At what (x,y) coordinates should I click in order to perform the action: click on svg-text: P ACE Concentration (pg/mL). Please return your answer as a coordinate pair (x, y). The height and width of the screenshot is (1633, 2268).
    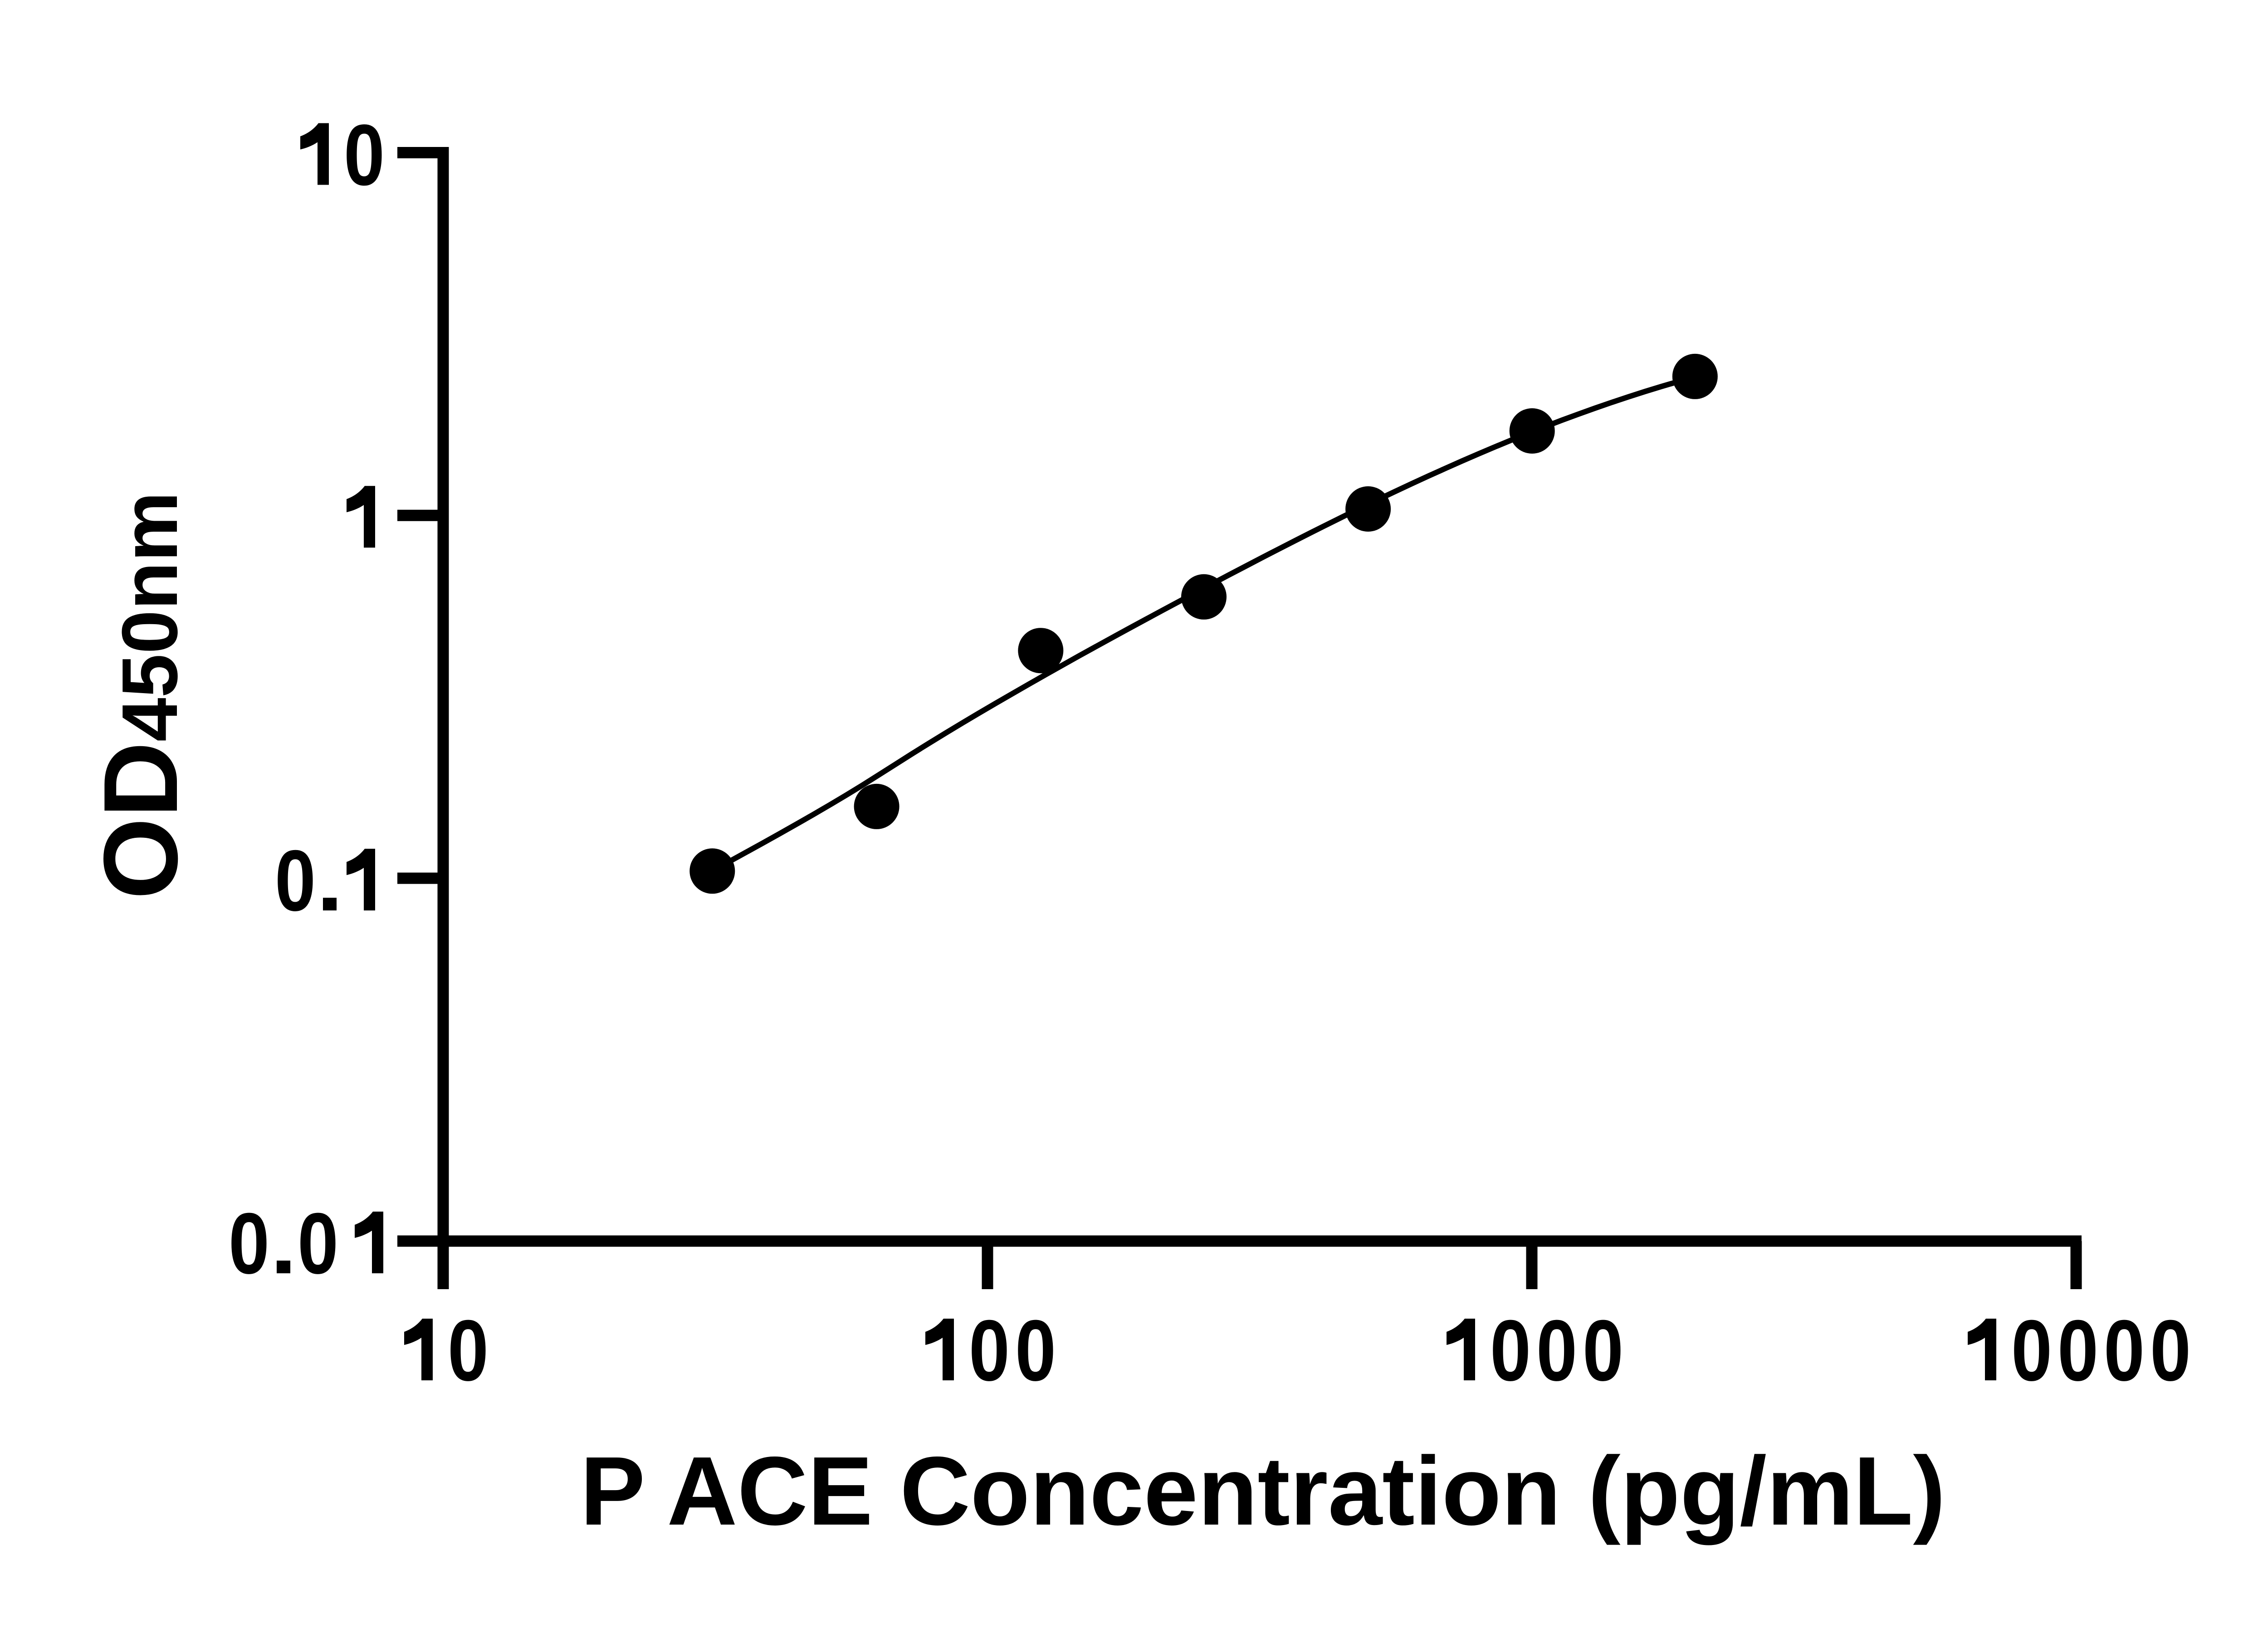
    Looking at the image, I should click on (1263, 1490).